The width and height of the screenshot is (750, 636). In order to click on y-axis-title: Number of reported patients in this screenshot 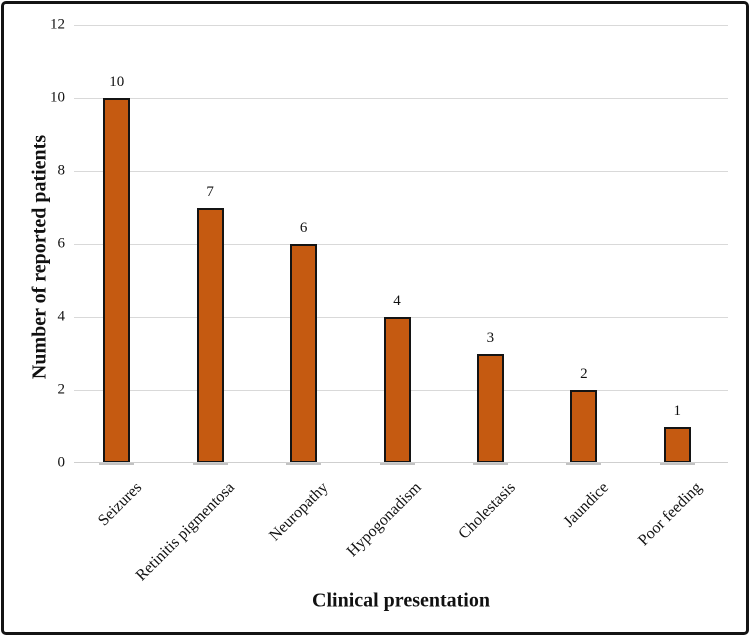, I will do `click(39, 257)`.